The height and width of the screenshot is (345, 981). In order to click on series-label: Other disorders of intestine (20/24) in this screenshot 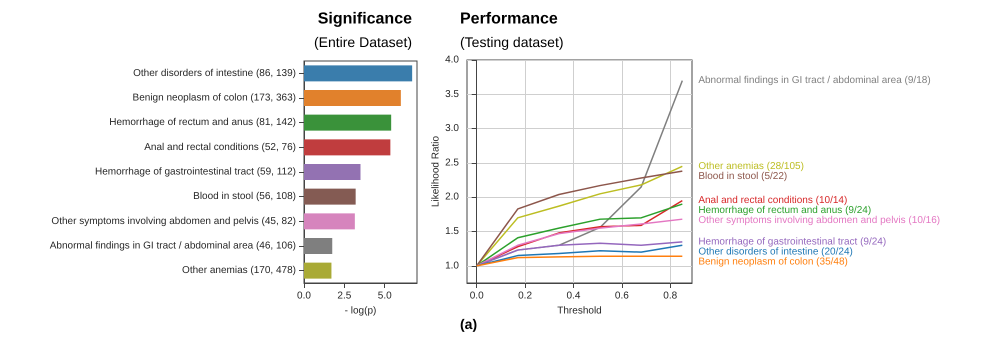, I will do `click(775, 252)`.